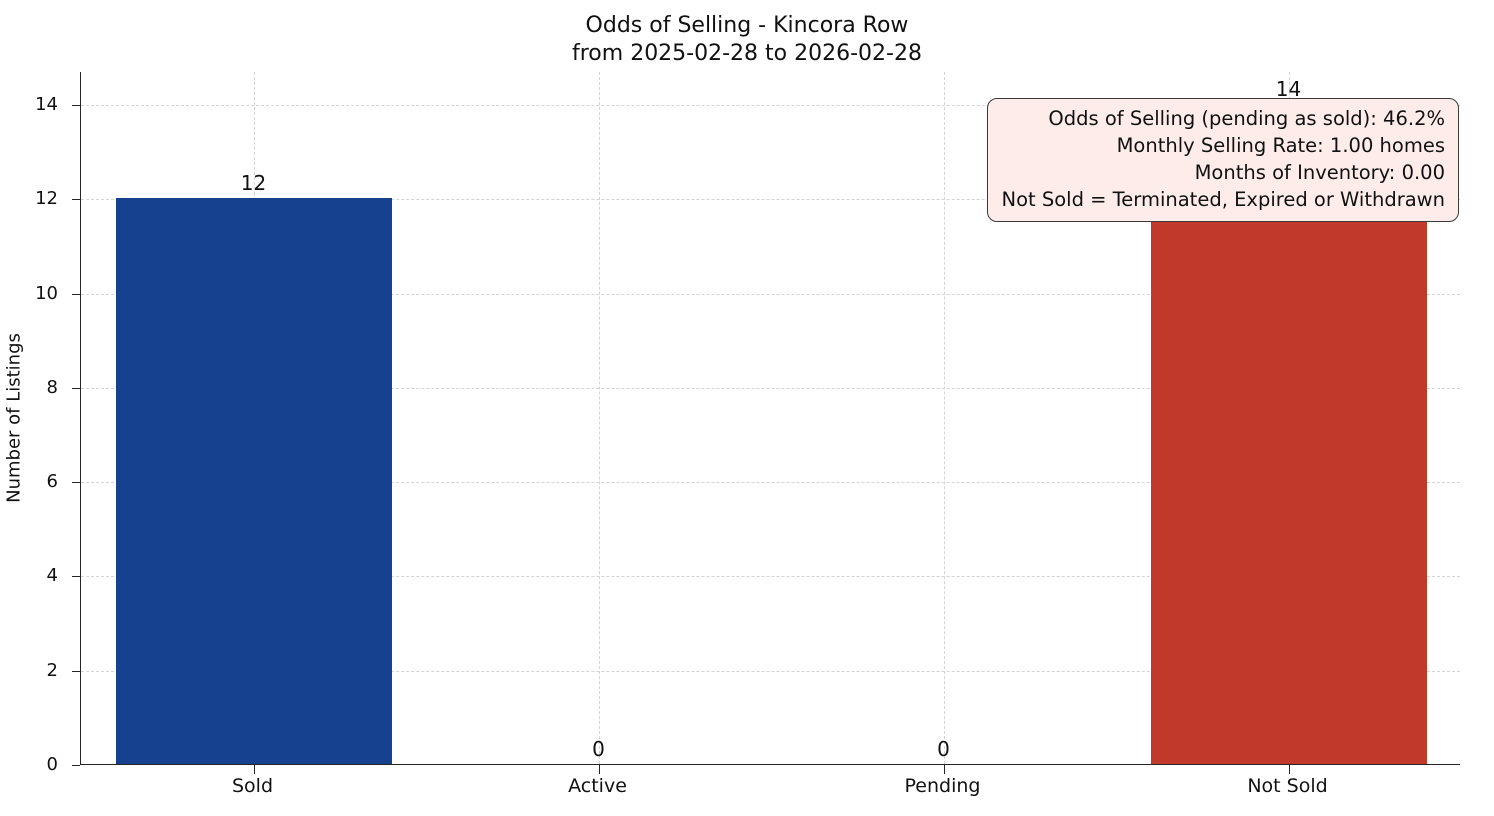 The height and width of the screenshot is (816, 1494). What do you see at coordinates (52, 670) in the screenshot?
I see `y-tick-label: 2` at bounding box center [52, 670].